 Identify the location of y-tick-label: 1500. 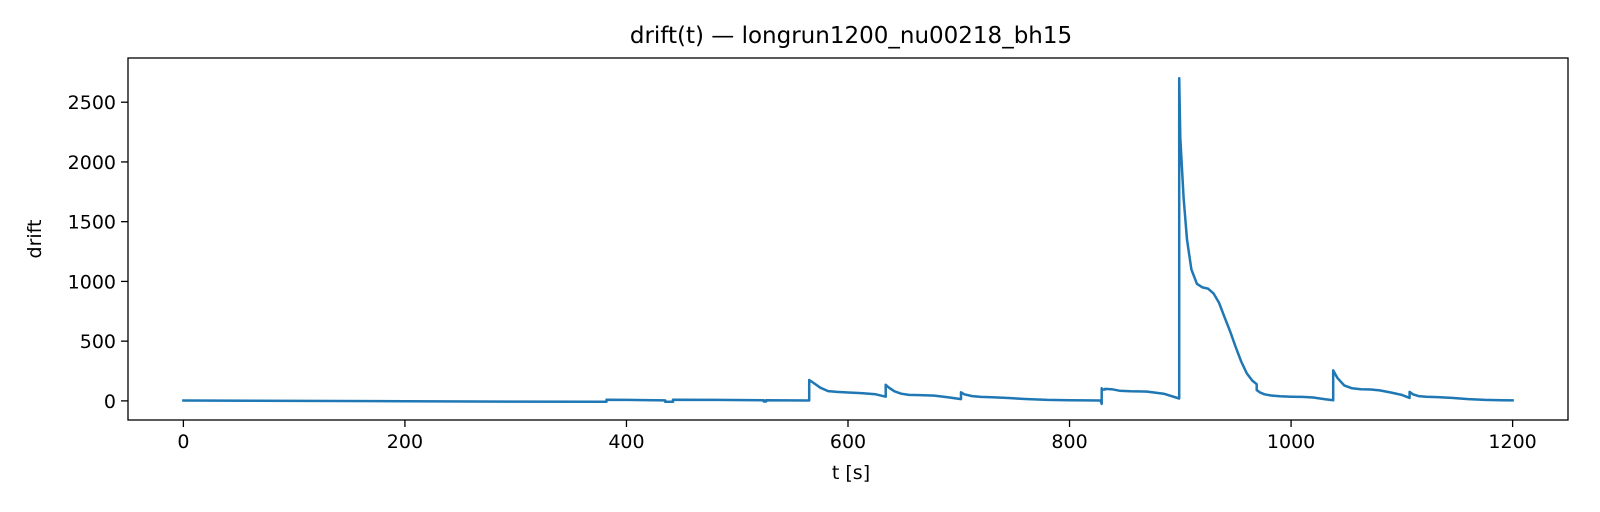
(92, 223).